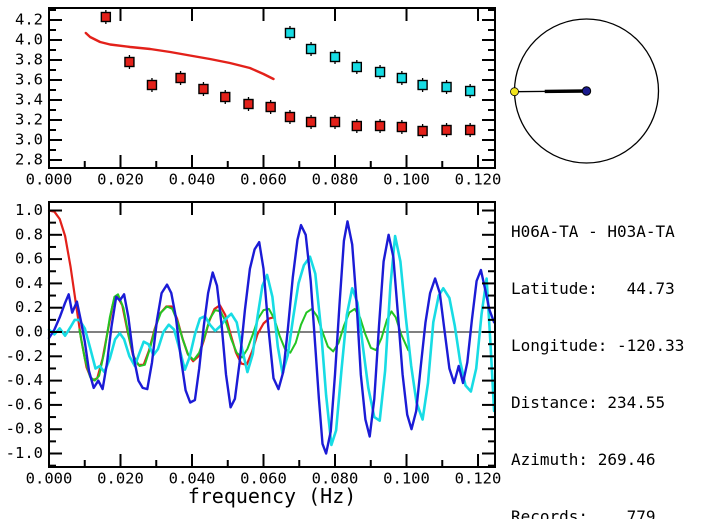 This screenshot has height=519, width=704. I want to click on y-tick-label: 3.8, so click(29, 60).